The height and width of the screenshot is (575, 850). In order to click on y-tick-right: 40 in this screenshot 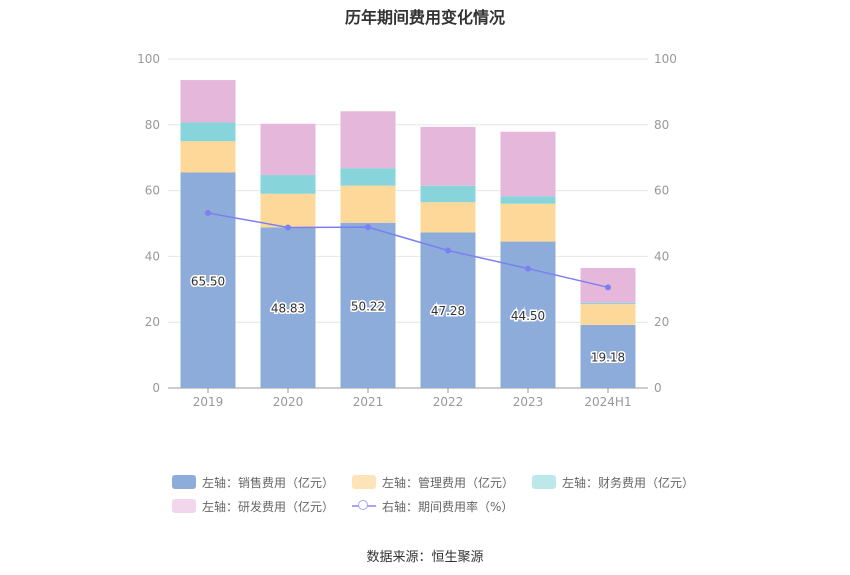, I will do `click(661, 256)`.